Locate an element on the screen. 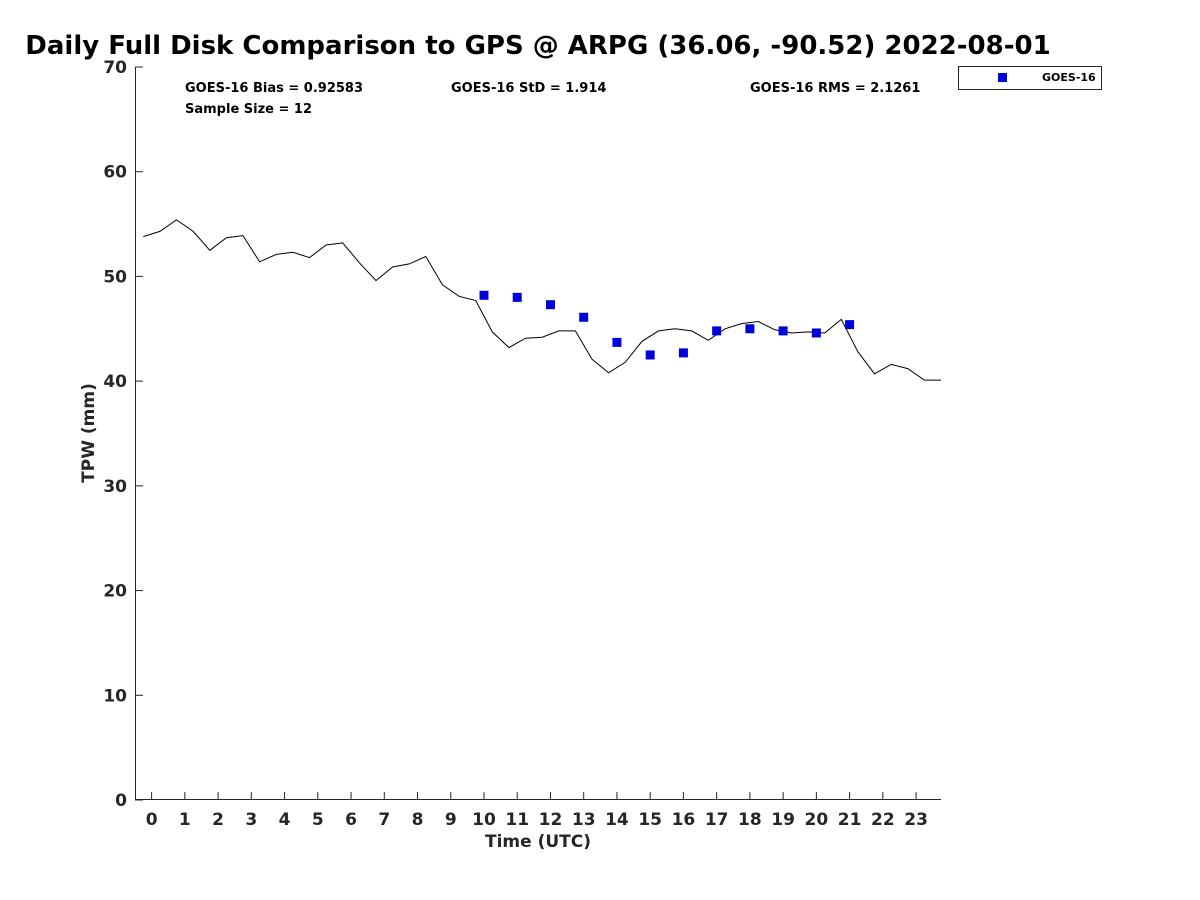 This screenshot has height=900, width=1200. rms-stat: GOES-16 RMS = 2.1261 is located at coordinates (835, 88).